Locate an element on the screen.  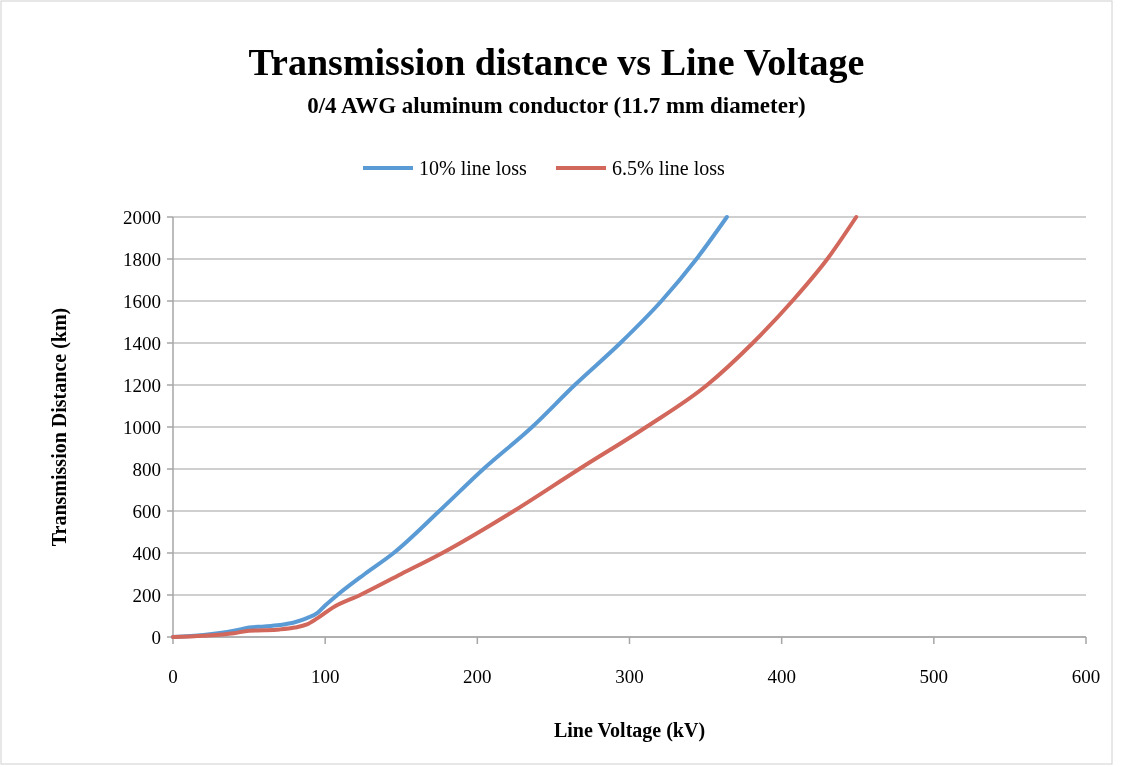
x-tick-label: 400 is located at coordinates (781, 676).